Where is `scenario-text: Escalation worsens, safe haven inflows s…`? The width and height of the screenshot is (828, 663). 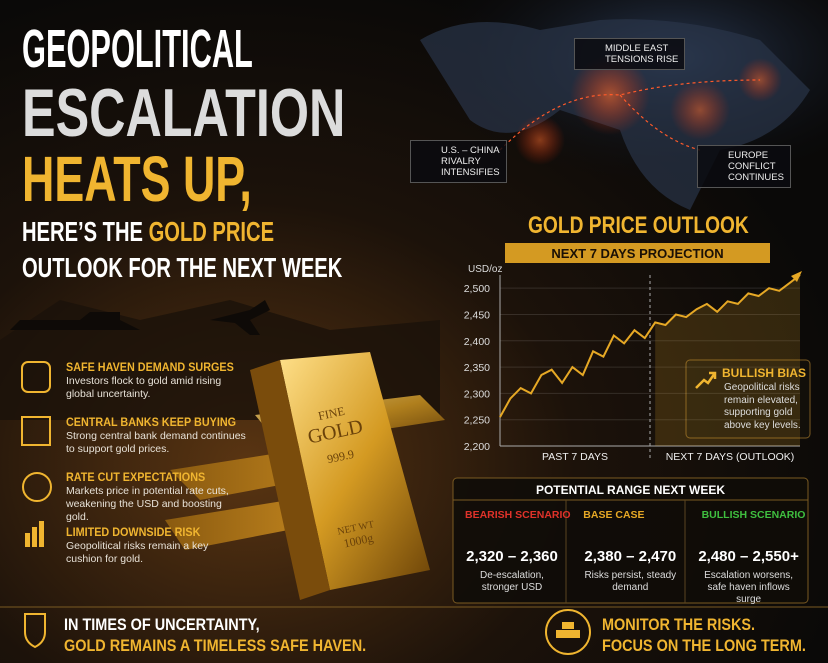 scenario-text: Escalation worsens, safe haven inflows s… is located at coordinates (749, 587).